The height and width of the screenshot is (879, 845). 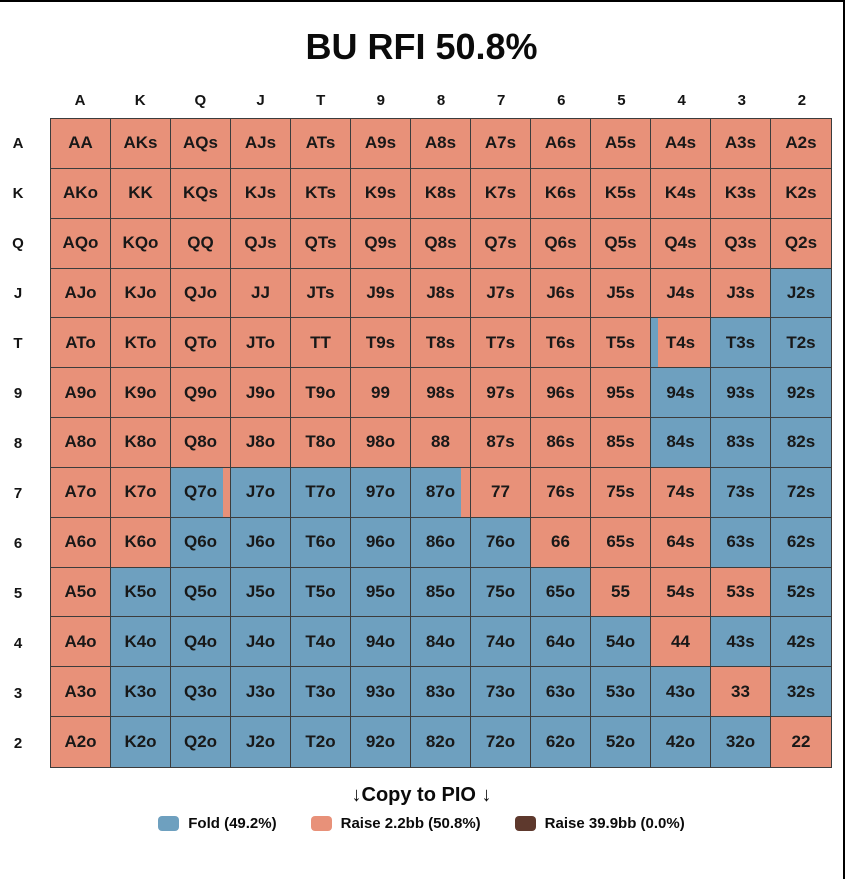 What do you see at coordinates (741, 393) in the screenshot?
I see `hand-cell-93s: 93s` at bounding box center [741, 393].